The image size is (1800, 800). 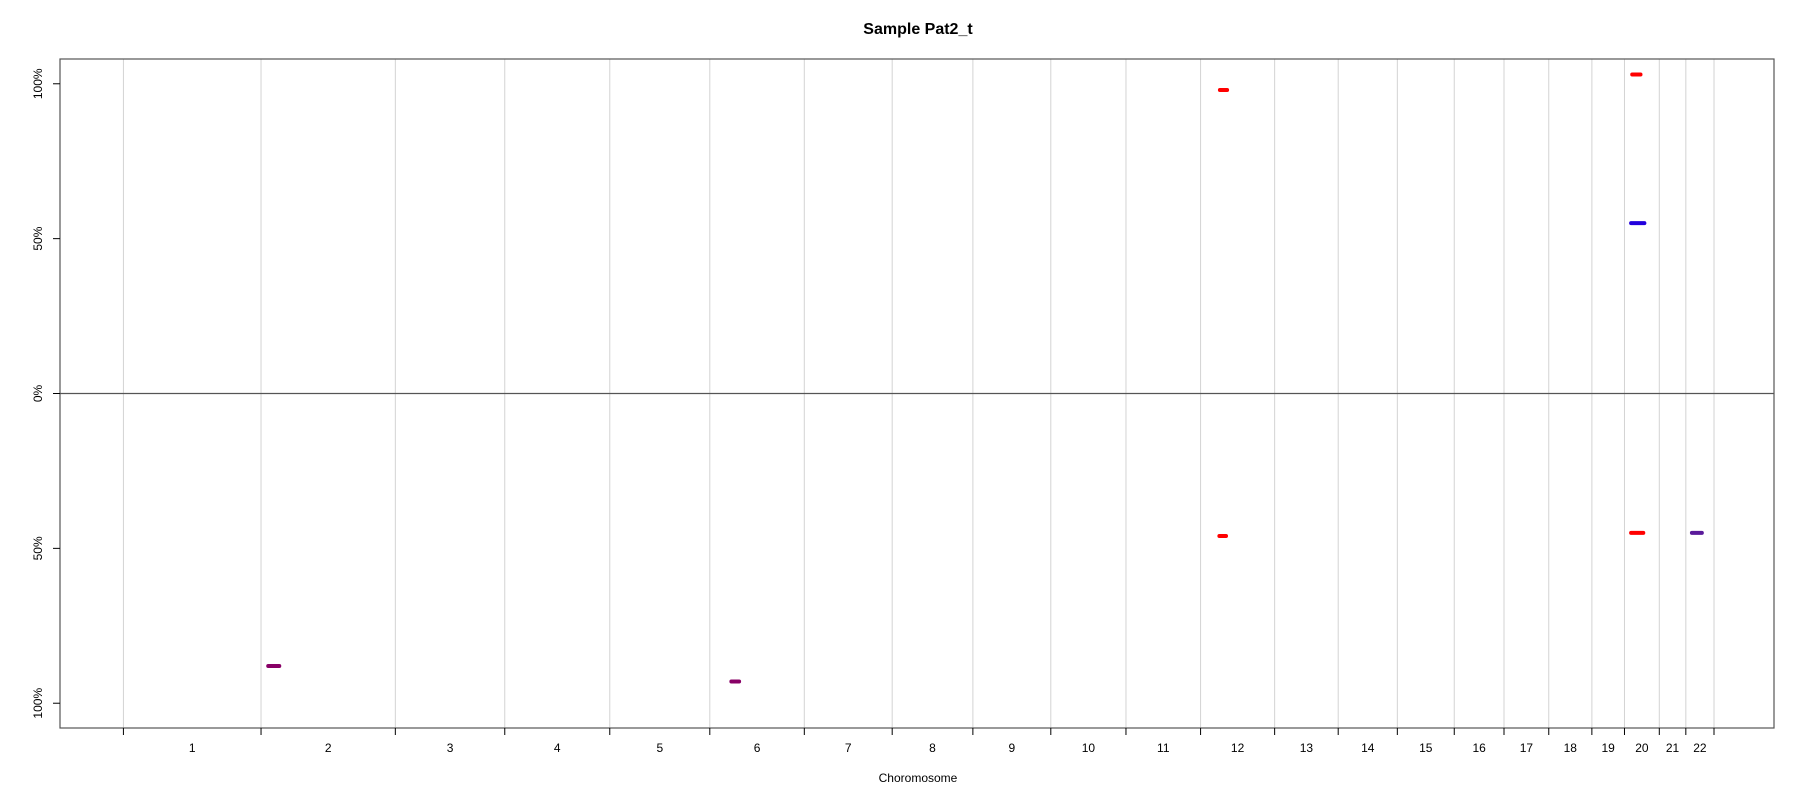 What do you see at coordinates (557, 748) in the screenshot?
I see `x-tick-label: 4` at bounding box center [557, 748].